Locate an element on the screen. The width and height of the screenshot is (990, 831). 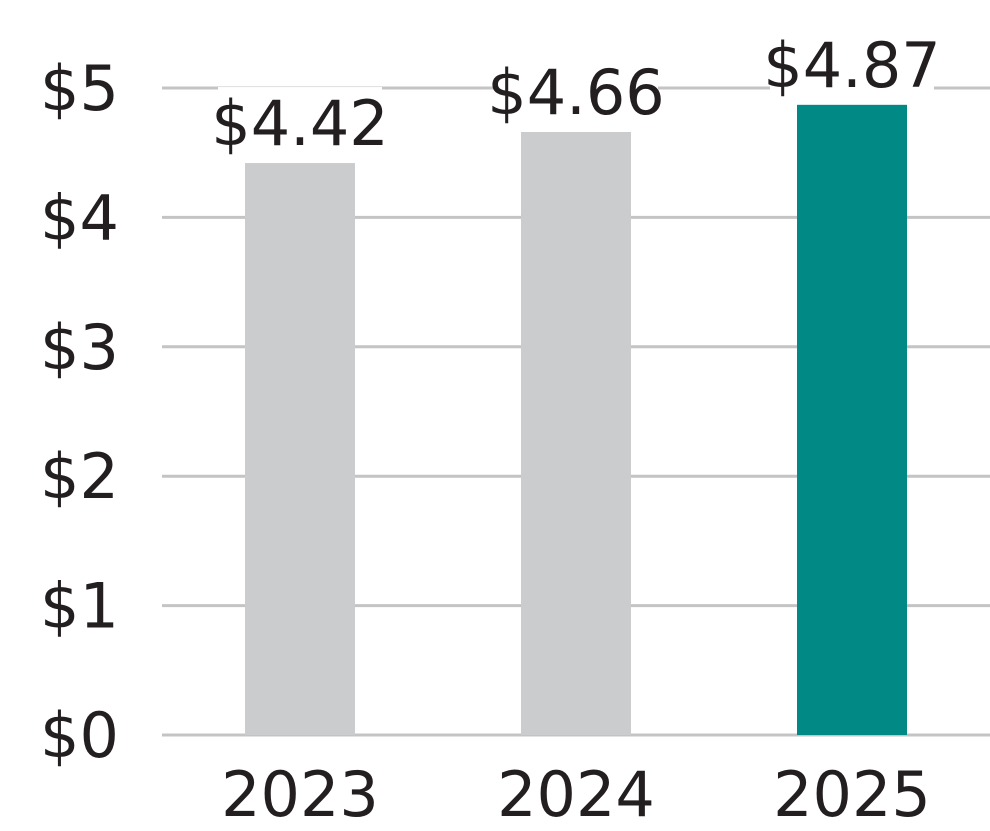
data-label: $4.87 is located at coordinates (852, 65).